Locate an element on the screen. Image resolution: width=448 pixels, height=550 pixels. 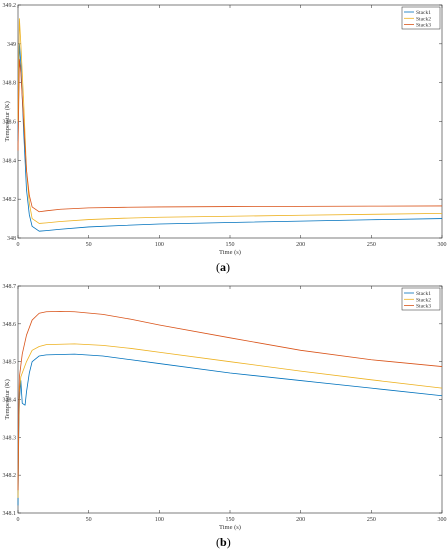
caption-a-letter: a is located at coordinates (223, 267).